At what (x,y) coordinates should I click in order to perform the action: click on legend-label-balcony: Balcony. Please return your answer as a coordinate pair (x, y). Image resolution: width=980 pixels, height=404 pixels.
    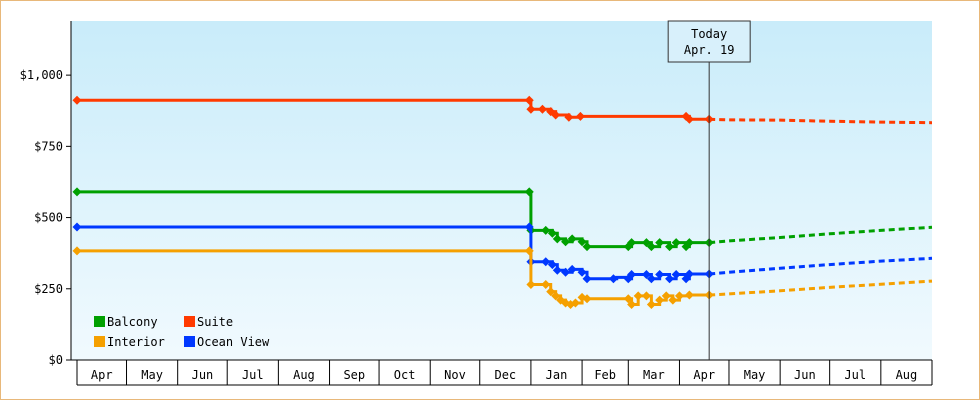
    Looking at the image, I should click on (132, 322).